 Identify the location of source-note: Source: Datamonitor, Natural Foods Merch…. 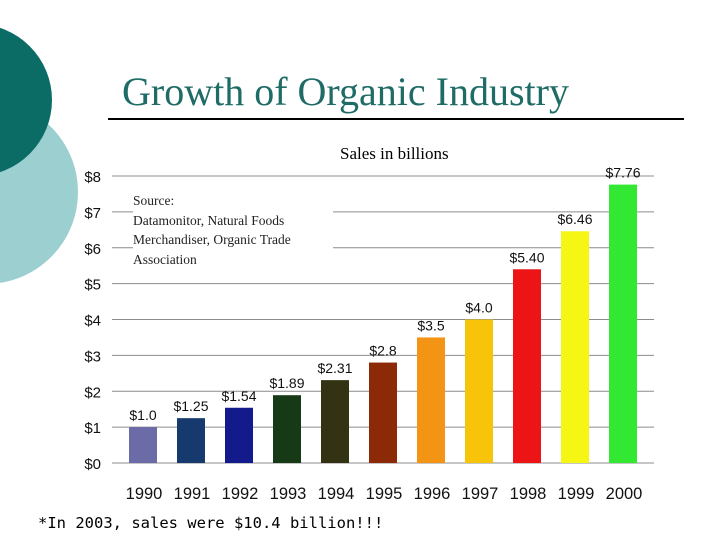
(233, 230).